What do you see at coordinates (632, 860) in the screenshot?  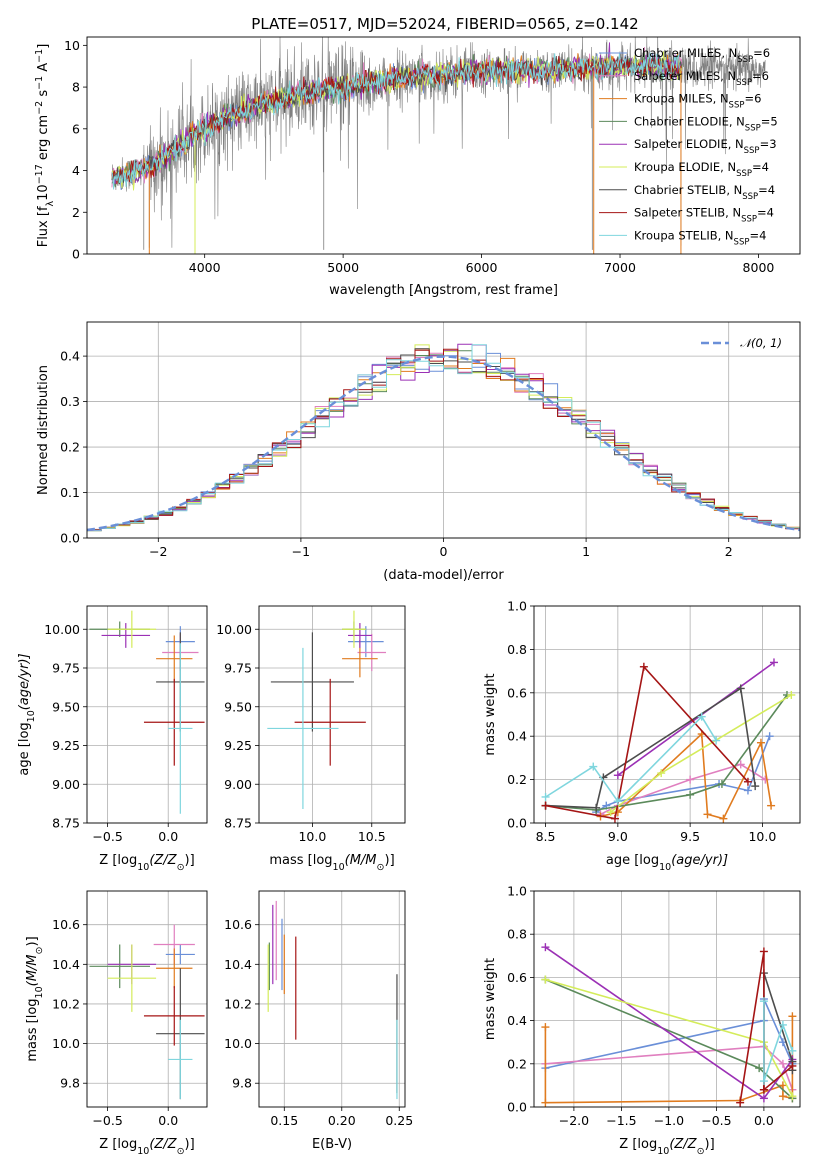 I see `label-part: age [log` at bounding box center [632, 860].